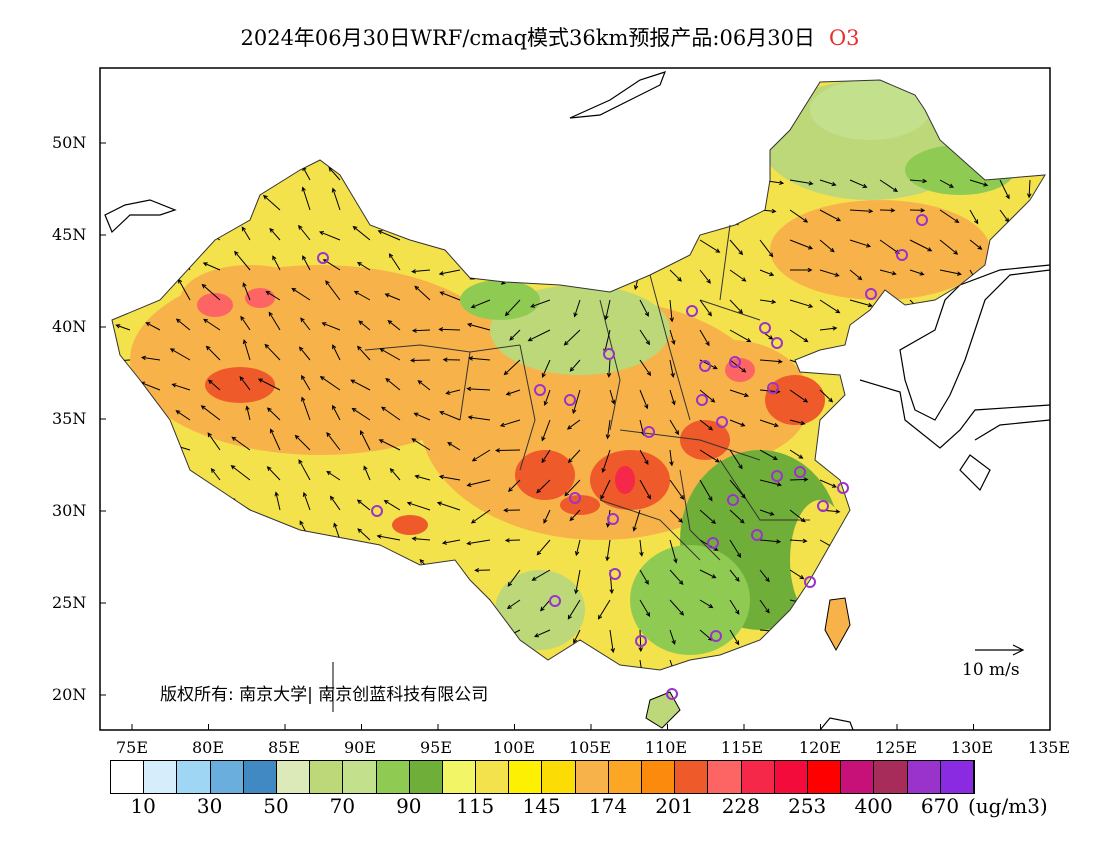  What do you see at coordinates (143, 806) in the screenshot?
I see `legend-tick-label: 10` at bounding box center [143, 806].